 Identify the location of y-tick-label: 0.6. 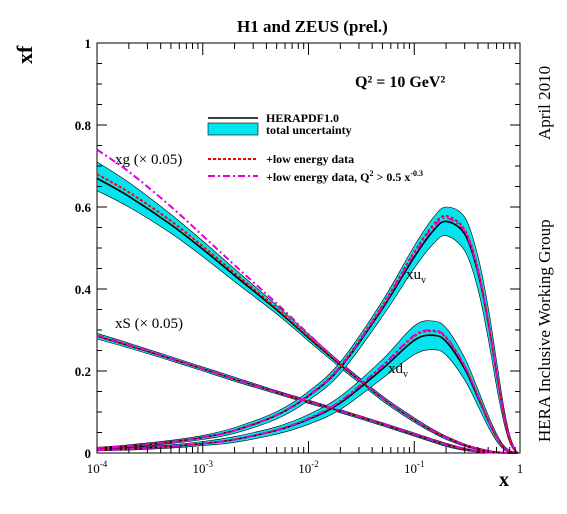
(83, 207).